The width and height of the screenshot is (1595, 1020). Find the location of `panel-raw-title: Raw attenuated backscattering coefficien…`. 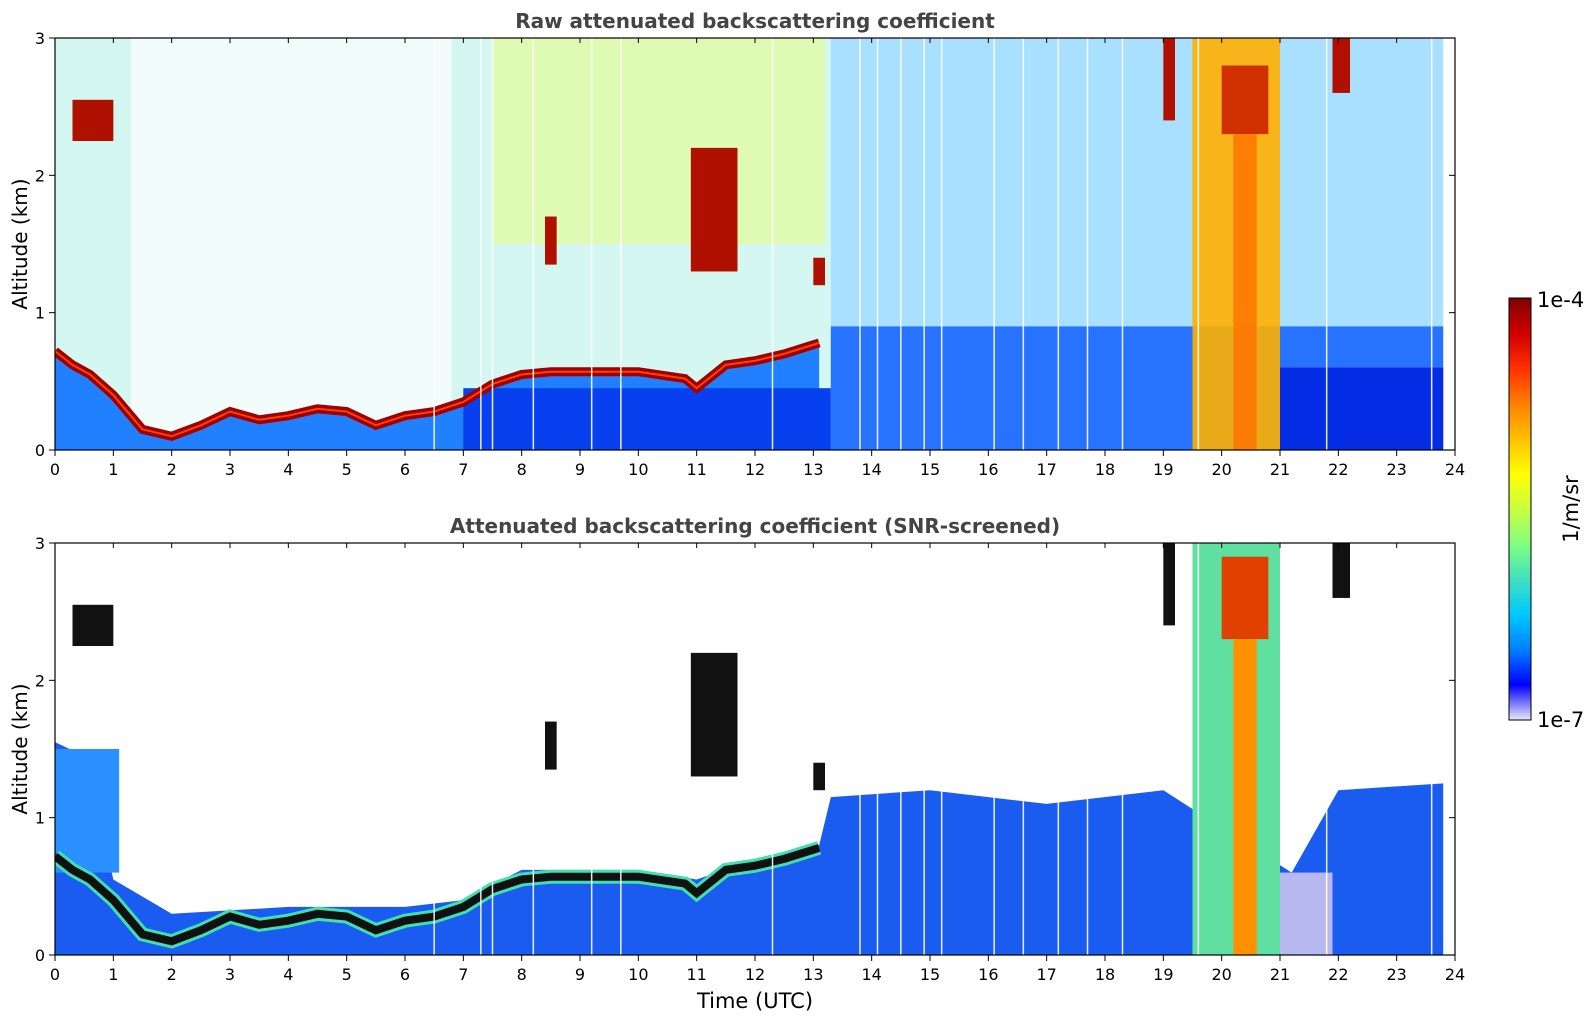

panel-raw-title: Raw attenuated backscattering coefficien… is located at coordinates (755, 21).